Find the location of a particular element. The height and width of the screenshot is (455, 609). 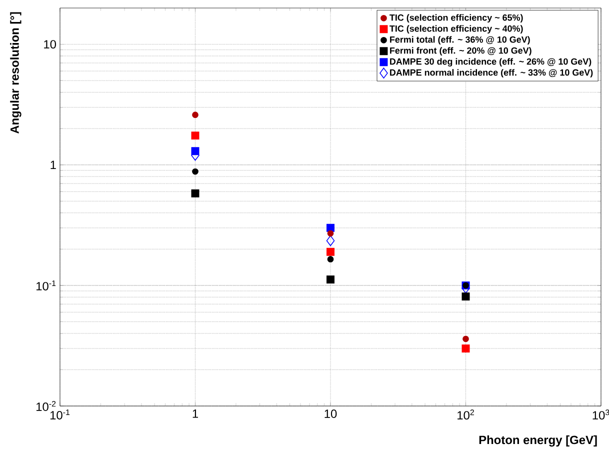

legend-label: Fermi front (eff. ~ 20% @ 10 GeV) is located at coordinates (461, 51).